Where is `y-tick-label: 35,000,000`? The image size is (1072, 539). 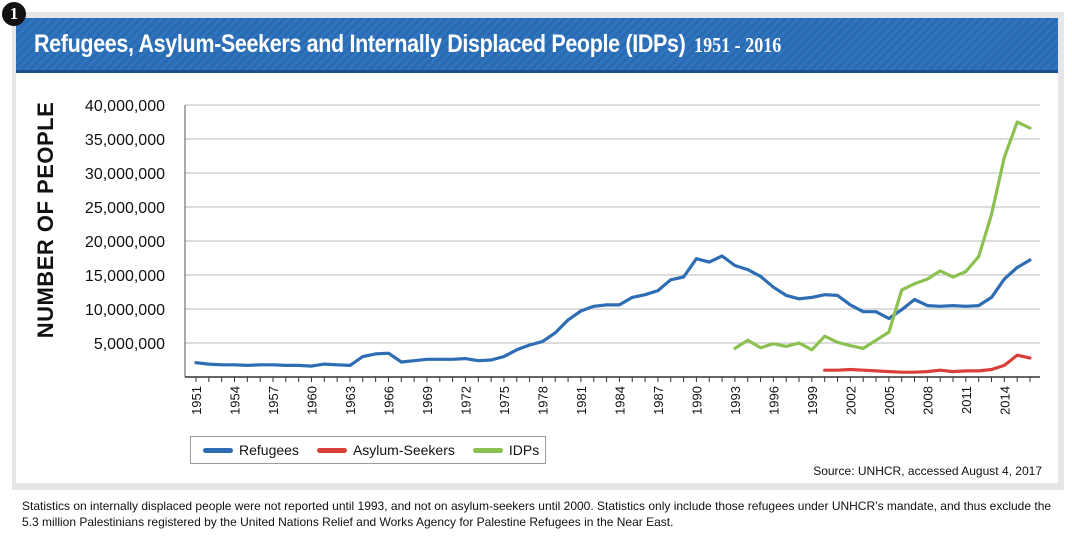
y-tick-label: 35,000,000 is located at coordinates (125, 140).